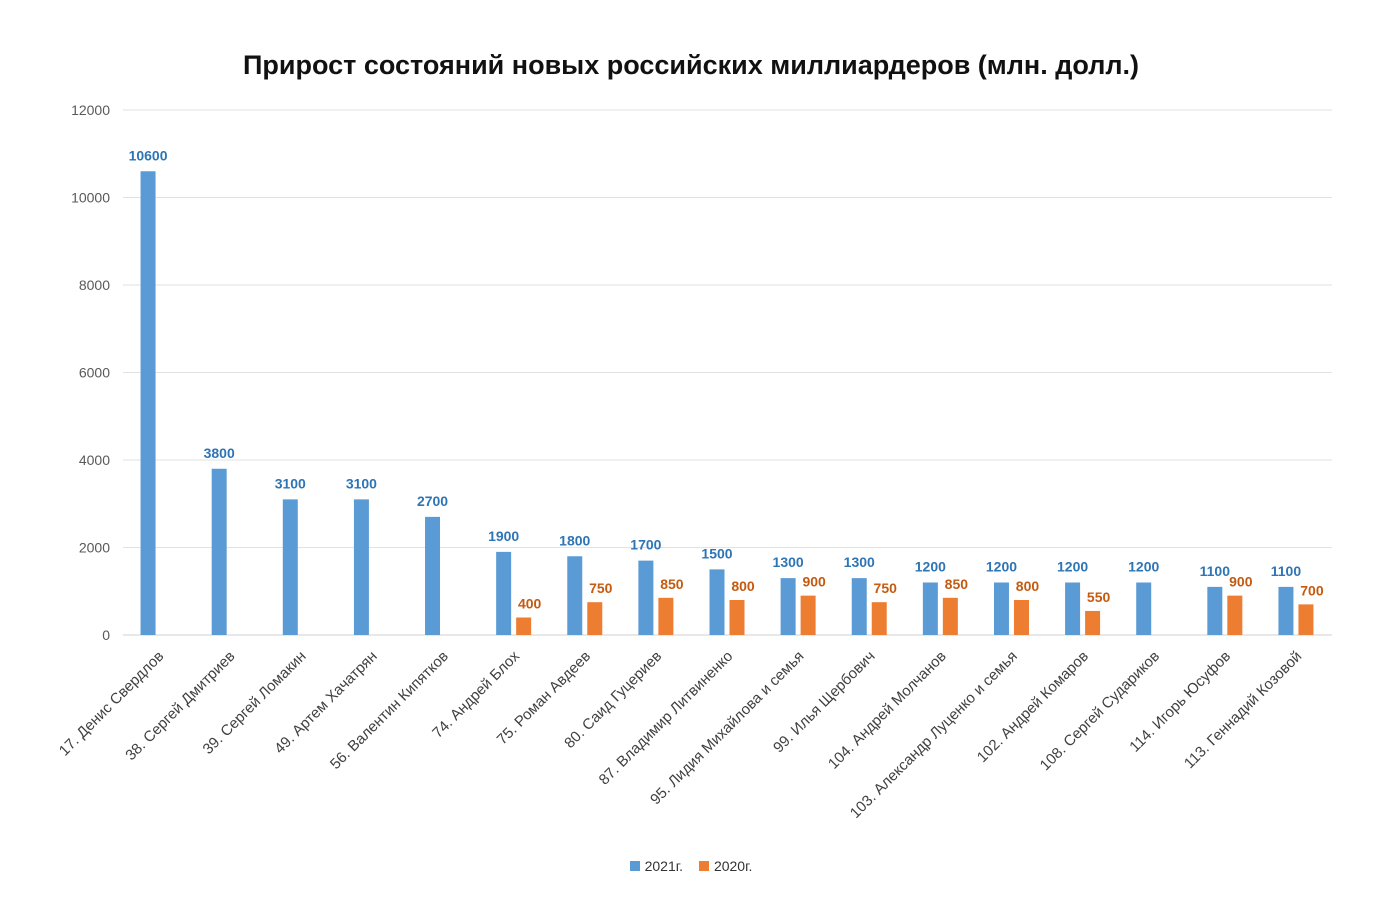  I want to click on x-category-label: 56. Валентин Кипятков, so click(389, 710).